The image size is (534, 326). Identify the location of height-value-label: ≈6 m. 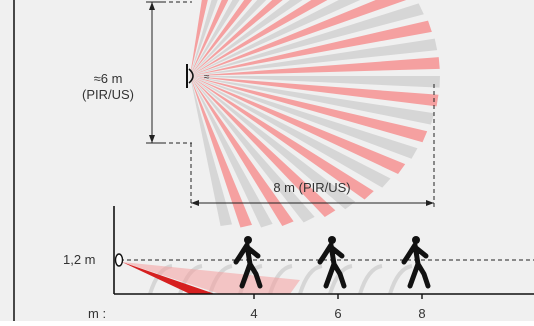
(108, 78).